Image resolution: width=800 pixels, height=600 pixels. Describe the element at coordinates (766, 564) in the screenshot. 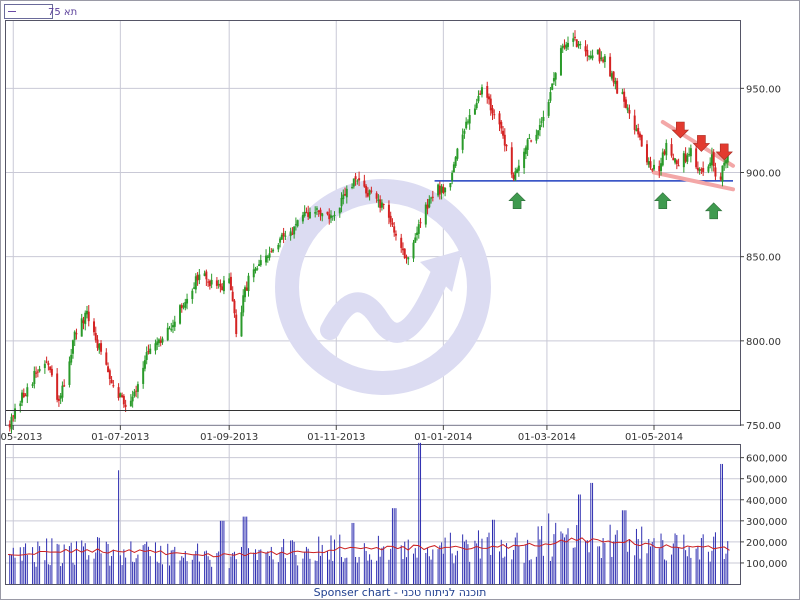

I see `volume-y-tick-label: 100,000` at that location.